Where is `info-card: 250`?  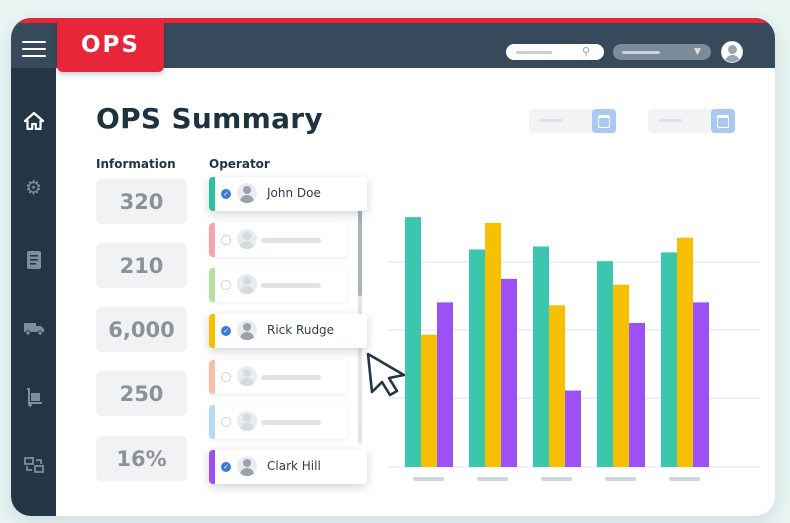 info-card: 250 is located at coordinates (141, 393).